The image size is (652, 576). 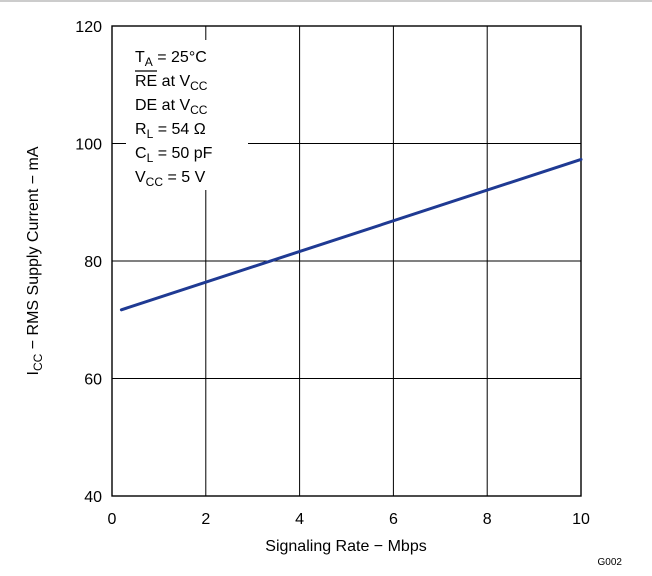 I want to click on y-tick-label: 60, so click(x=93, y=380).